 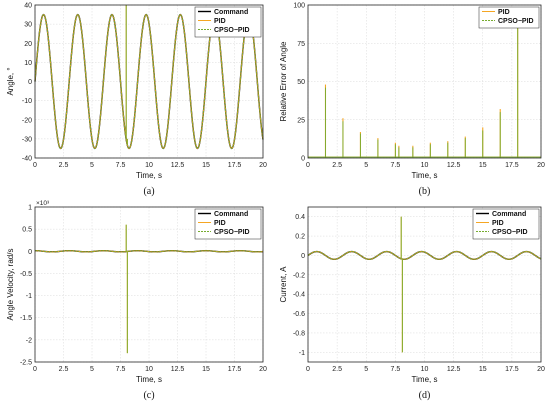 What do you see at coordinates (283, 284) in the screenshot?
I see `y-axis-label: Current, A` at bounding box center [283, 284].